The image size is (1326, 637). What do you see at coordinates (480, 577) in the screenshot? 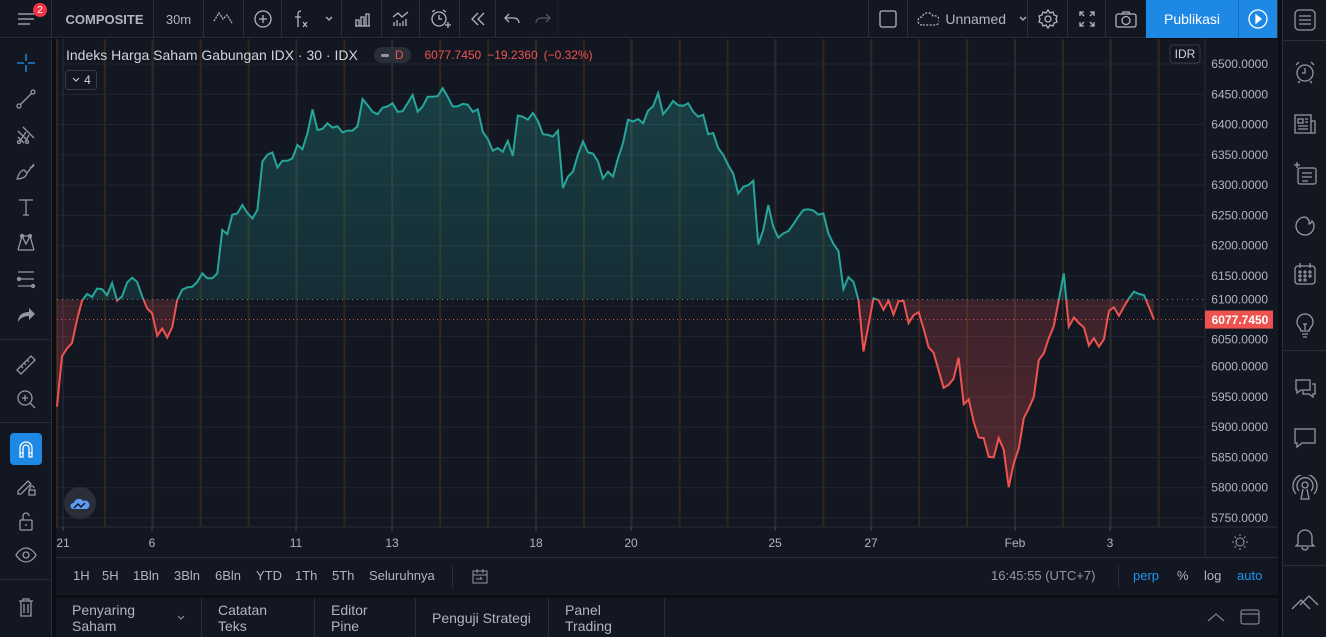
I see `go-to-date-button` at bounding box center [480, 577].